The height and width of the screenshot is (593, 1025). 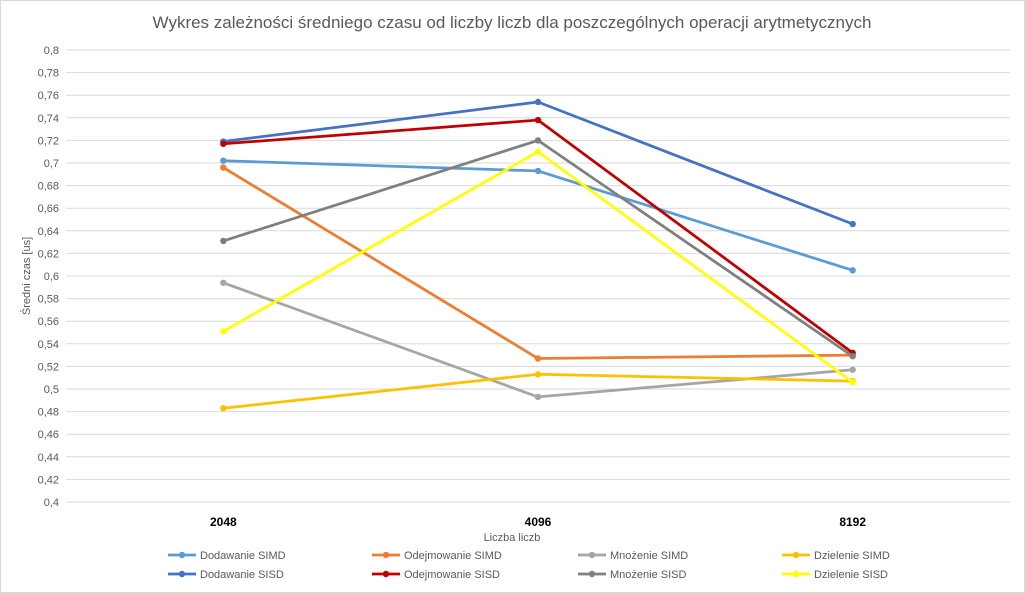 What do you see at coordinates (26, 276) in the screenshot?
I see `y-axis-title: Średni czas [us]` at bounding box center [26, 276].